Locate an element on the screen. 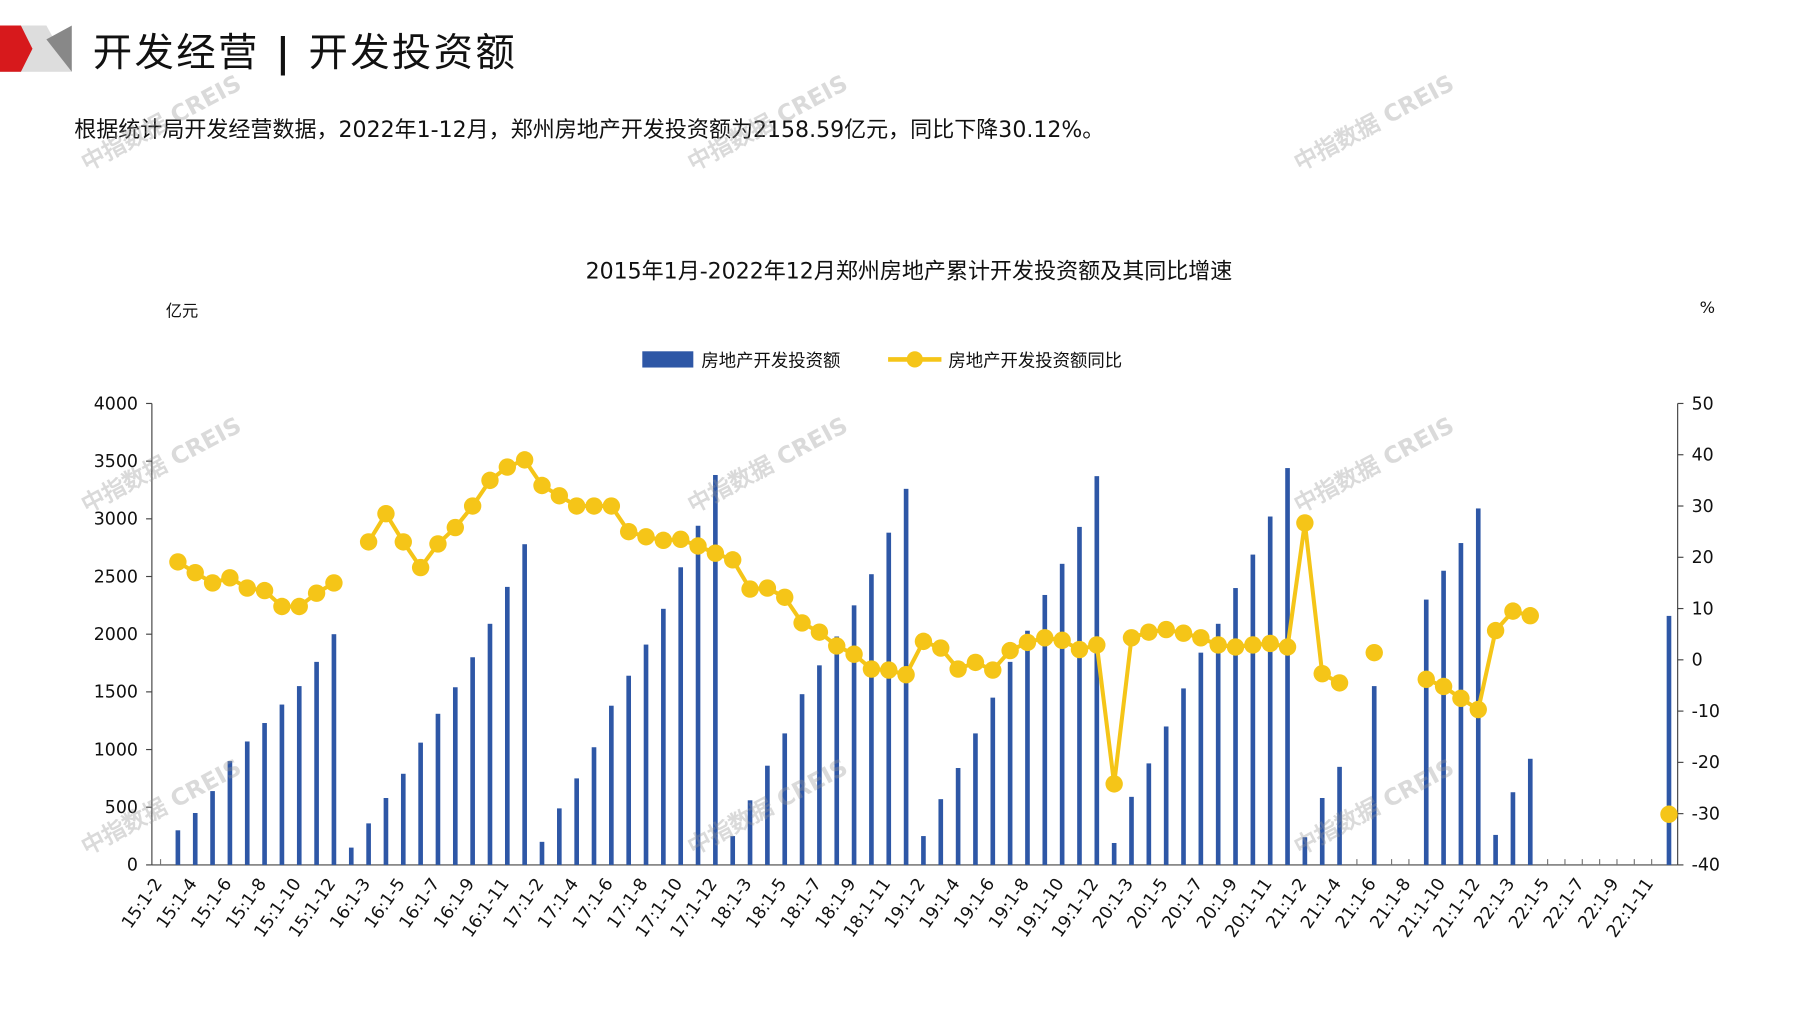 The width and height of the screenshot is (1797, 1010). left-axis-unit: 亿元 is located at coordinates (182, 312).